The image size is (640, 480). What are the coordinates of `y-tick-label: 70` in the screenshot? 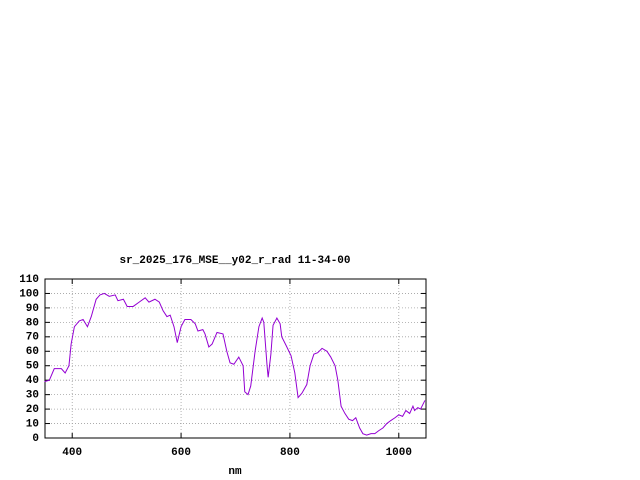 It's located at (32, 338).